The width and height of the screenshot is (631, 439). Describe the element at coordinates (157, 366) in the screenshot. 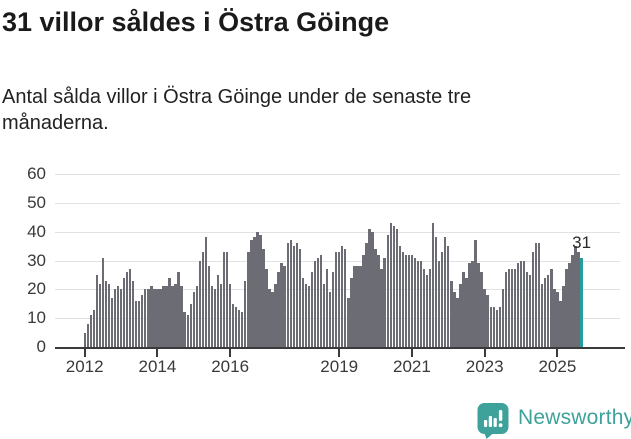

I see `x-tick-label: 2014` at that location.